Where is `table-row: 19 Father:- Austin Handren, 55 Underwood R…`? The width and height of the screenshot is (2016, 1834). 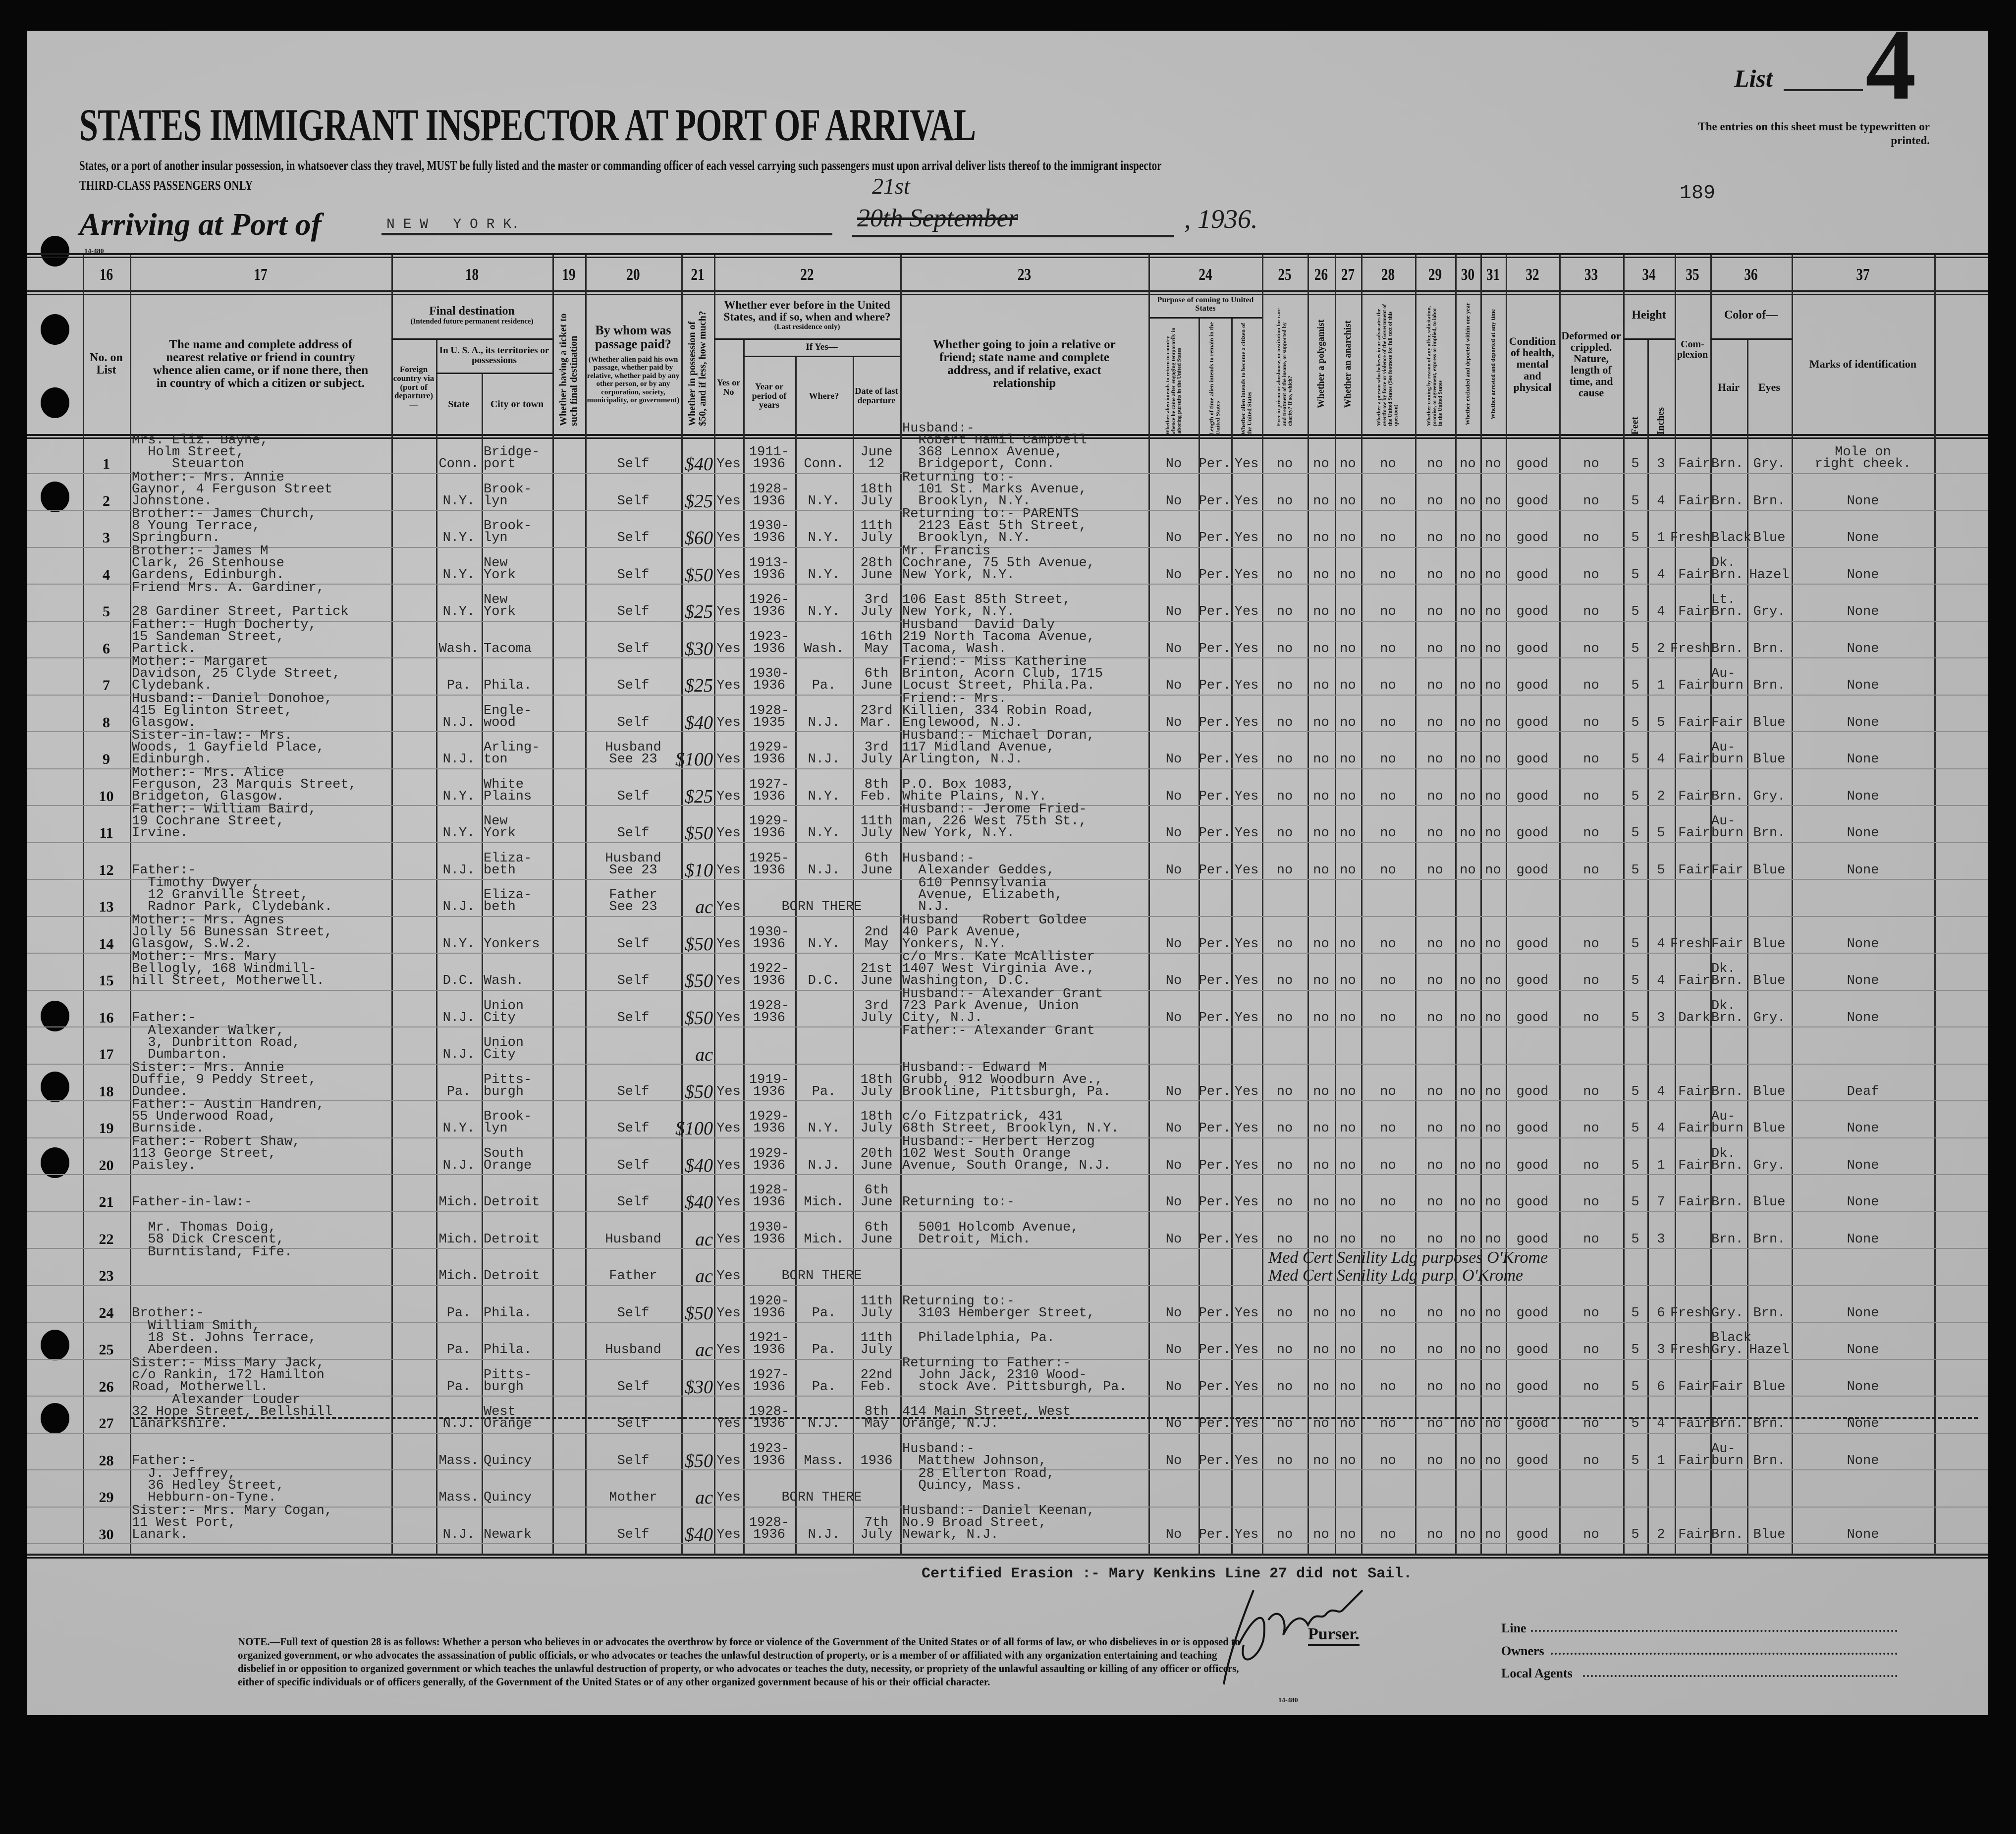
table-row: 19 Father:- Austin Handren, 55 Underwood R… is located at coordinates (1008, 1118).